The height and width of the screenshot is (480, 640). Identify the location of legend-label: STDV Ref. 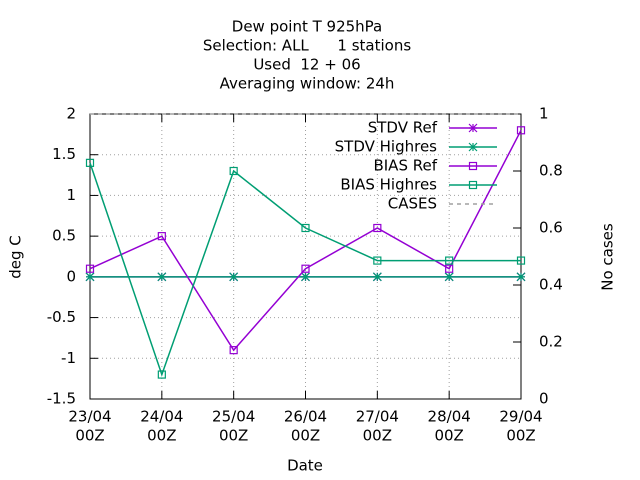
(403, 128).